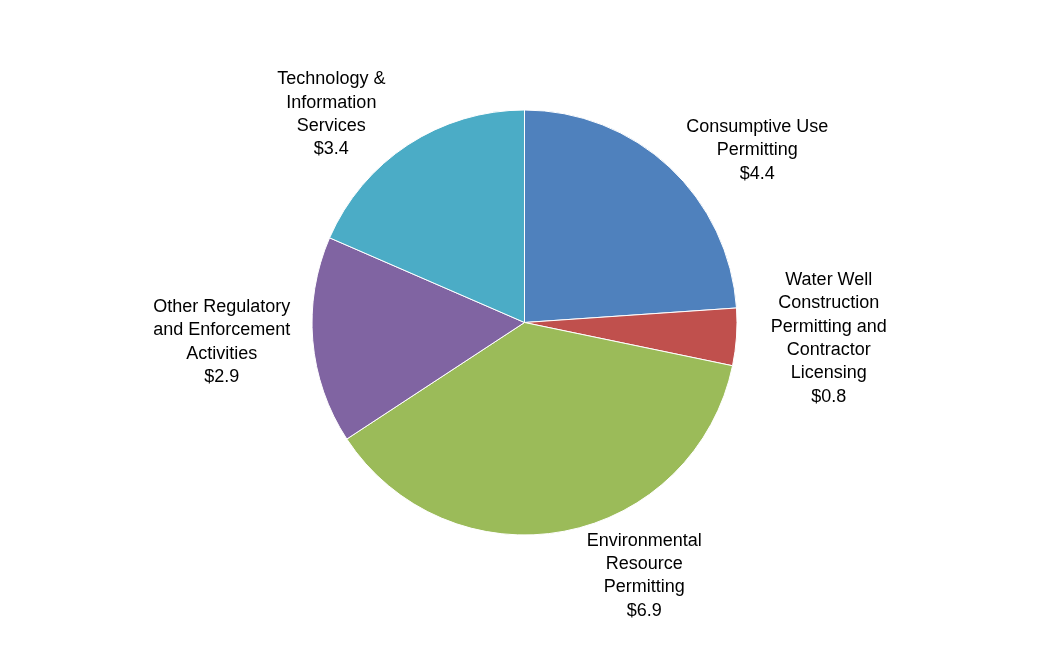 Image resolution: width=1040 pixels, height=655 pixels. Describe the element at coordinates (222, 376) in the screenshot. I see `data-label: $2.9` at that location.